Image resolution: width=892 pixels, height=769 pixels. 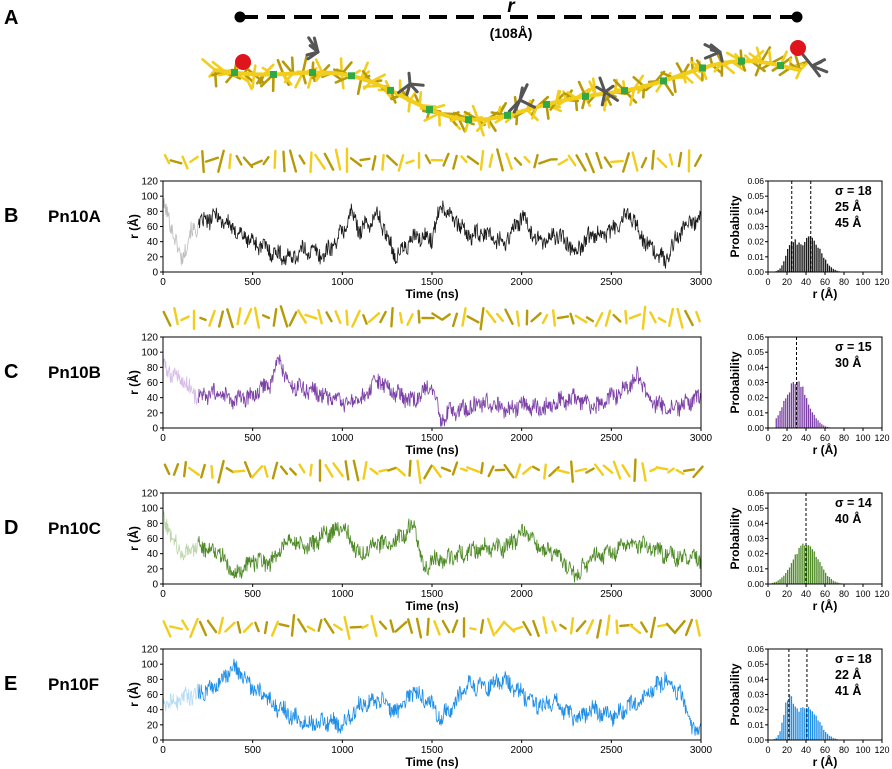 I want to click on peptide-name: Pn10A, so click(x=74, y=216).